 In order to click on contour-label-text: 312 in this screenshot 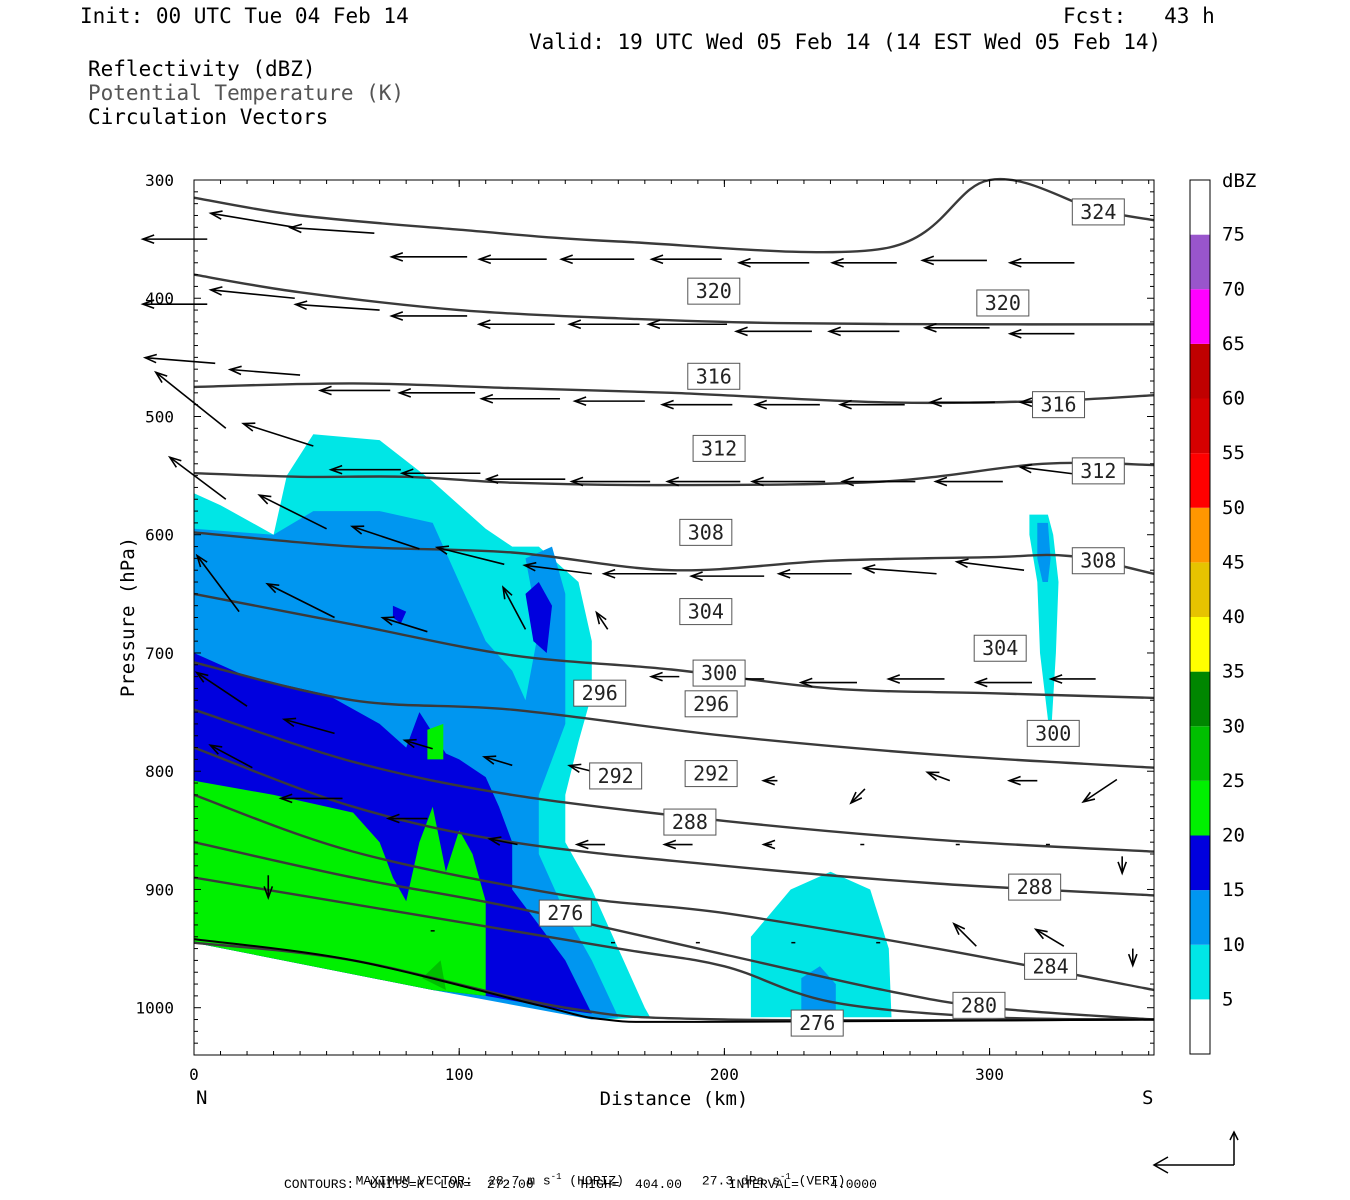, I will do `click(719, 448)`.